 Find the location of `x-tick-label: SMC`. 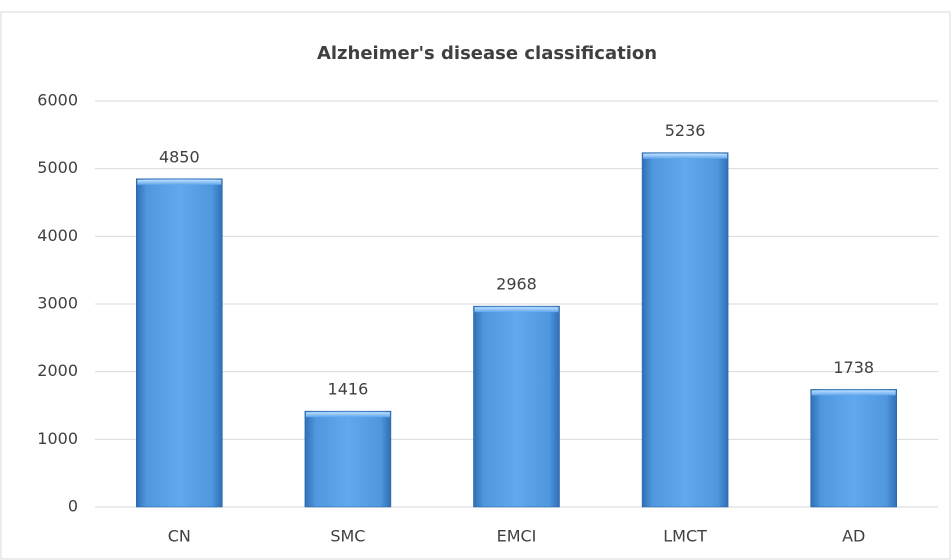

x-tick-label: SMC is located at coordinates (347, 536).